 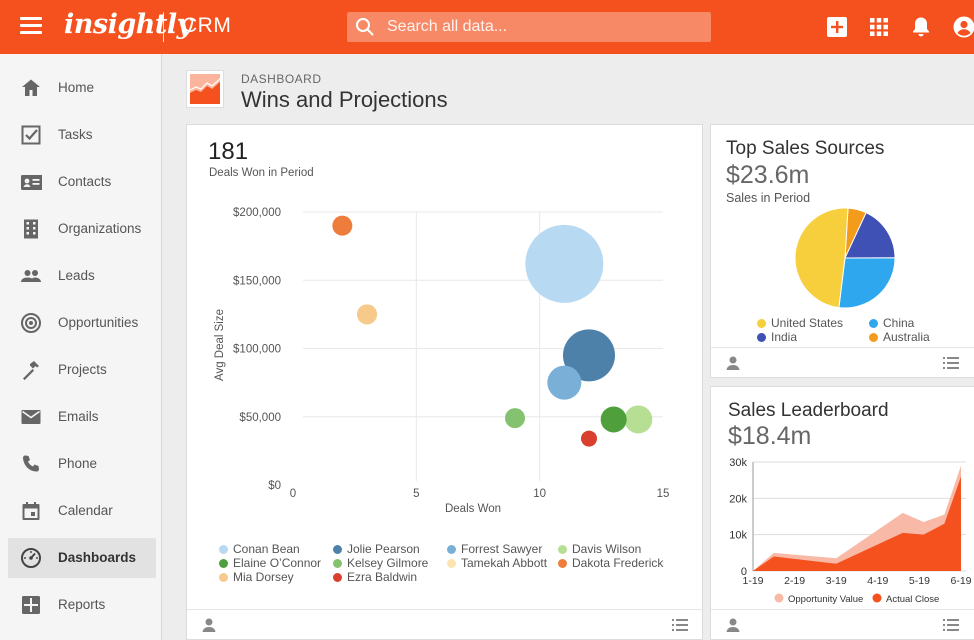 I want to click on sidebar-item-opportunities: Opportunities, so click(x=82, y=323).